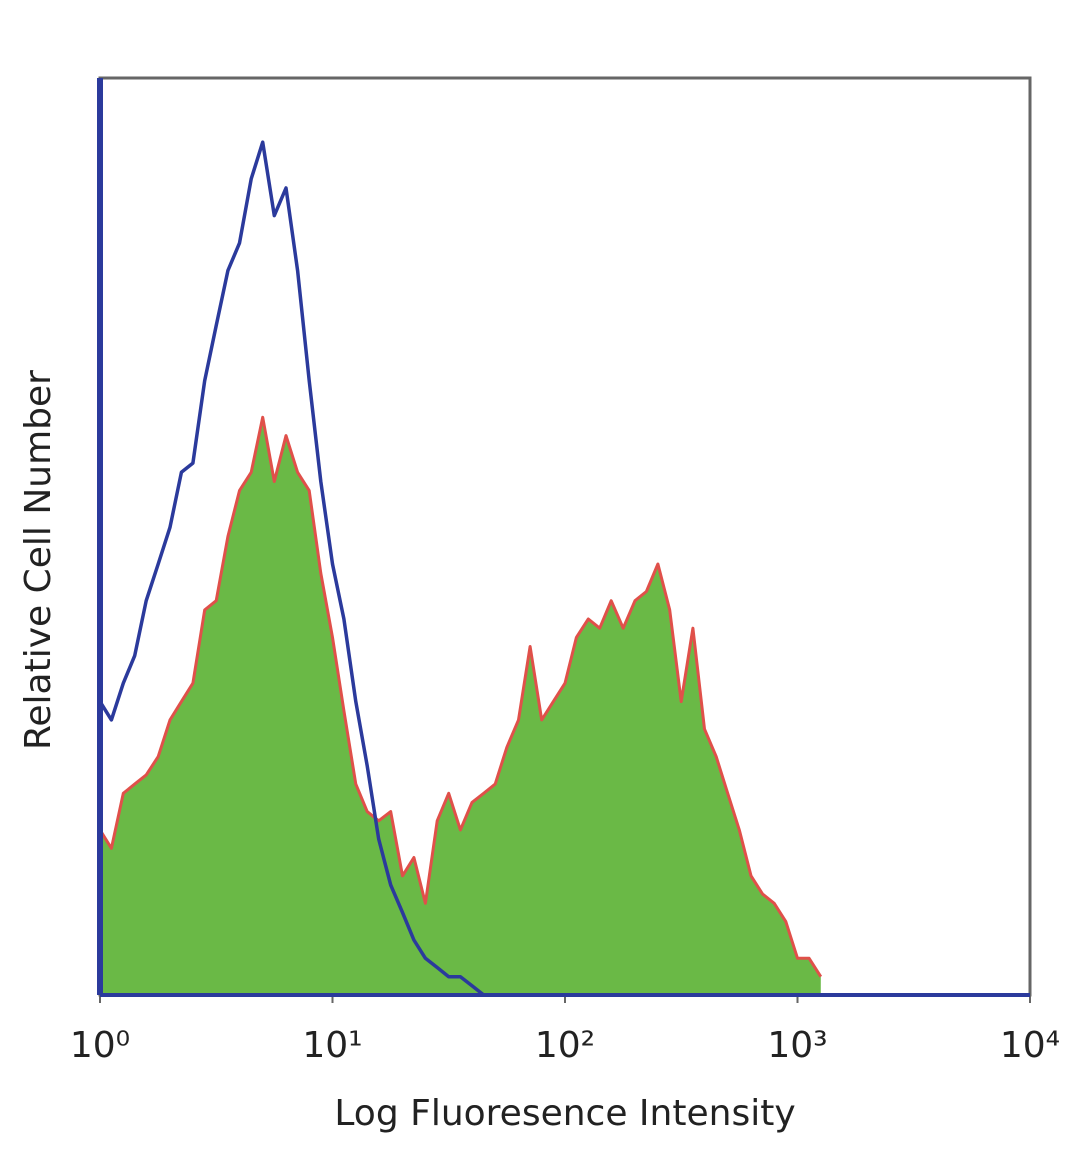 This screenshot has width=1080, height=1173. Describe the element at coordinates (38, 560) in the screenshot. I see `y-axis-label: Relative Cell Number` at that location.